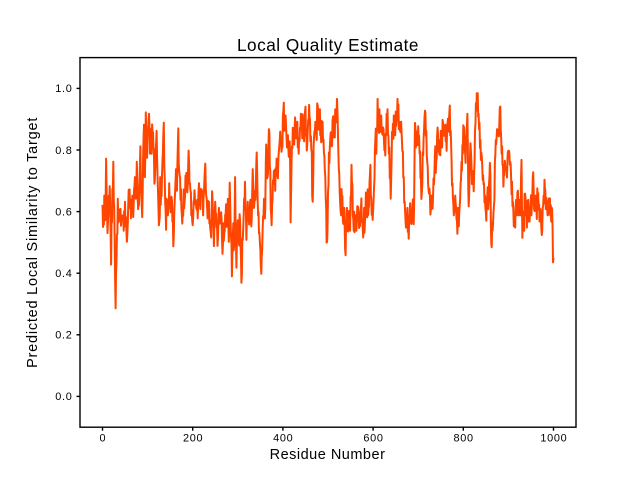  What do you see at coordinates (553, 439) in the screenshot?
I see `svg-text: 1000` at bounding box center [553, 439].